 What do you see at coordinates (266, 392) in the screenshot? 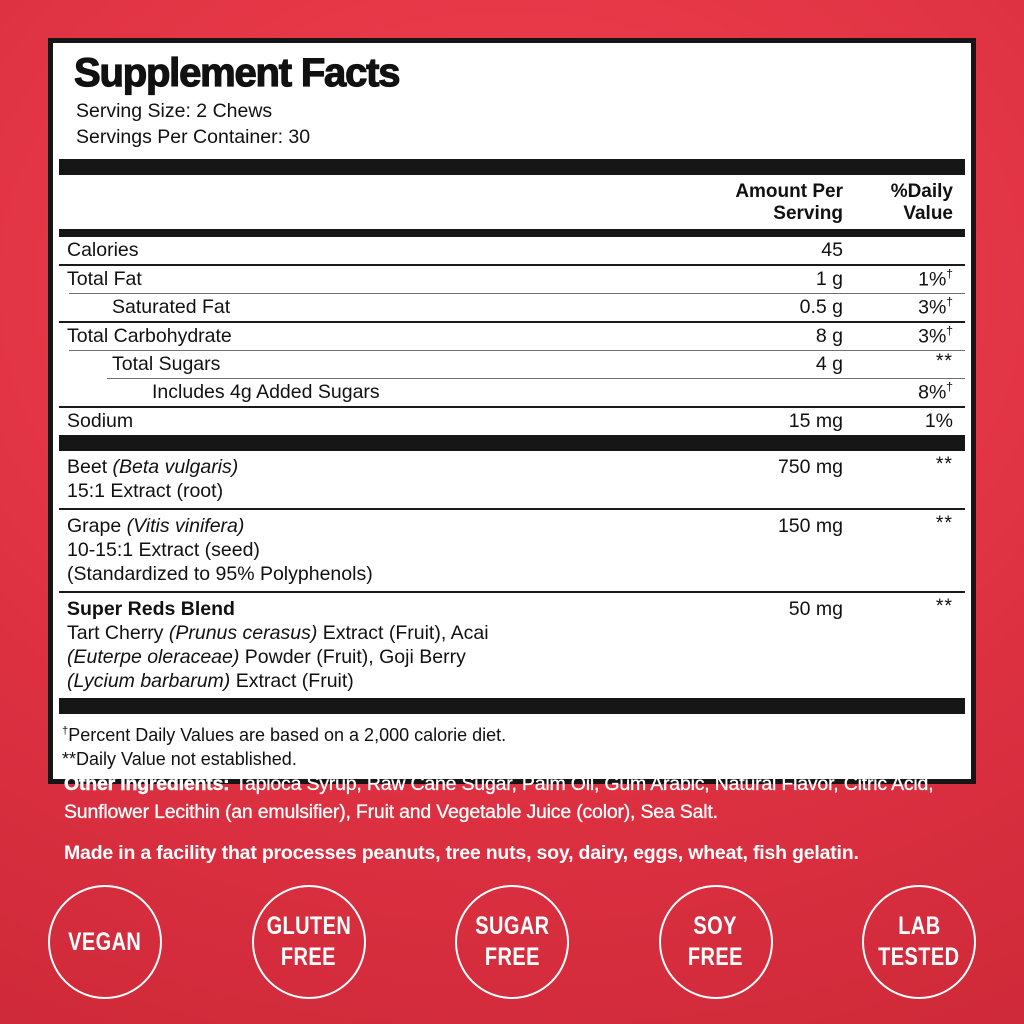
I see `nutrient-name: Includes 4g Added Sugars` at bounding box center [266, 392].